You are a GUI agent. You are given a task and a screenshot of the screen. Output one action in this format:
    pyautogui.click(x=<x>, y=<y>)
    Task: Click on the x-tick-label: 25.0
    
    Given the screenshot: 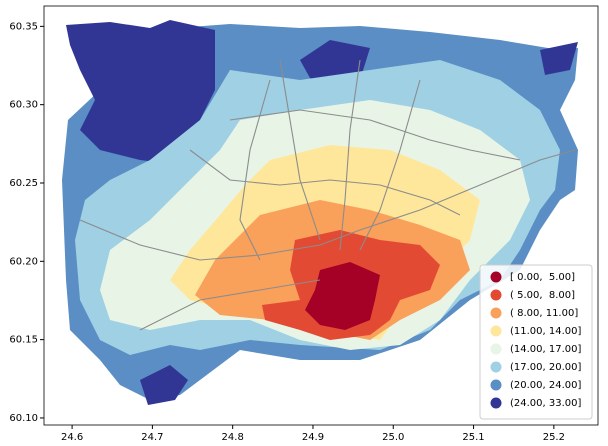 What is the action you would take?
    pyautogui.click(x=393, y=437)
    